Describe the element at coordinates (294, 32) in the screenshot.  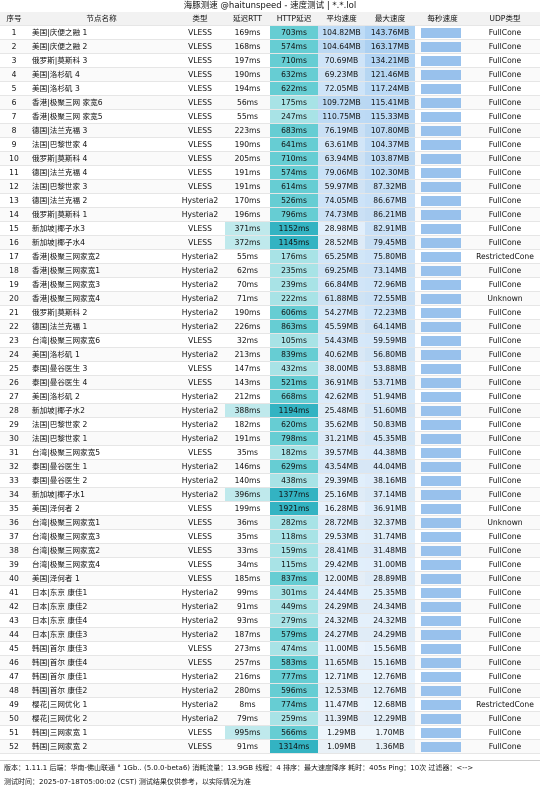
I see `http-latency: 703ms` at that location.